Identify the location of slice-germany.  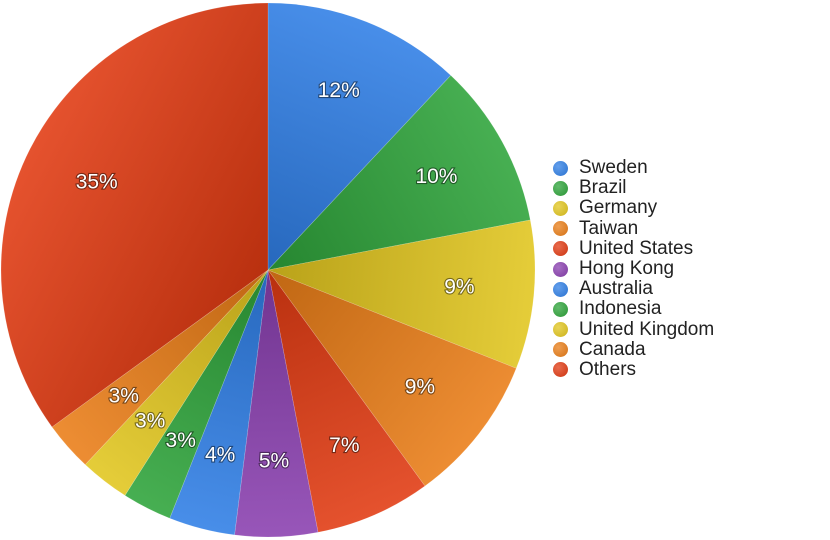
(401, 294).